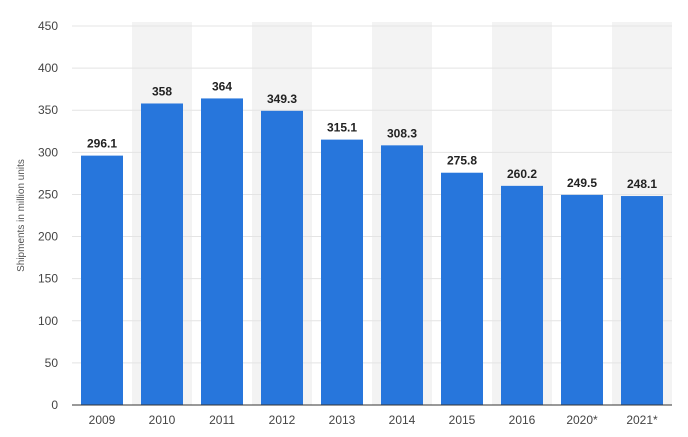  I want to click on y-tick-label: 150, so click(48, 279).